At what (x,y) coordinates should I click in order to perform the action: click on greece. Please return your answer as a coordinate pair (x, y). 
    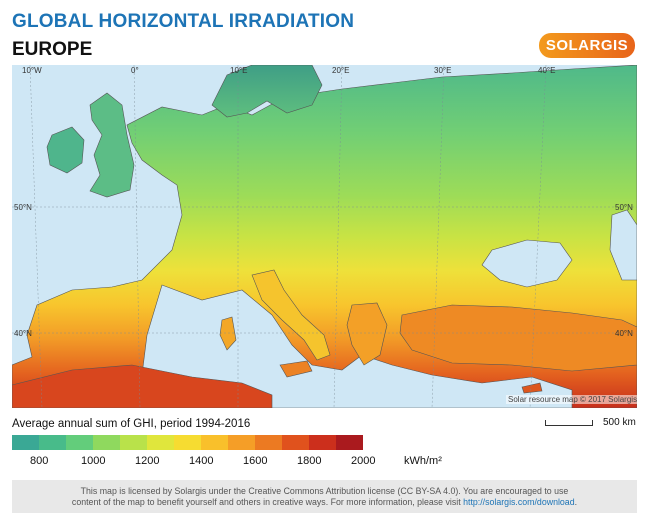
    Looking at the image, I should click on (367, 334).